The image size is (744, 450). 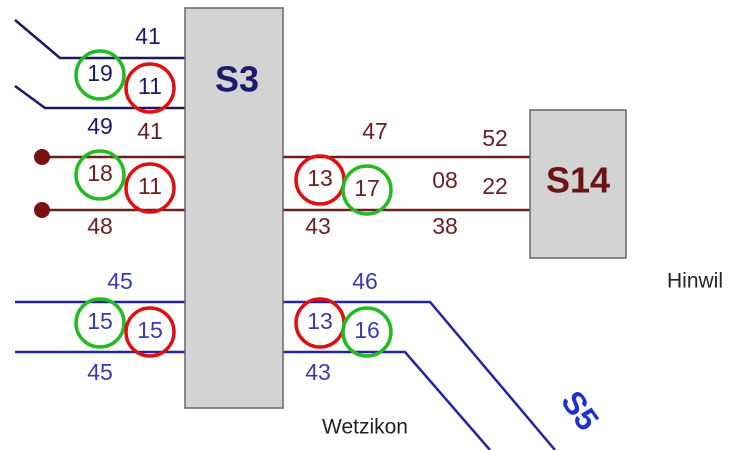 What do you see at coordinates (365, 427) in the screenshot?
I see `place-label: Wetzikon` at bounding box center [365, 427].